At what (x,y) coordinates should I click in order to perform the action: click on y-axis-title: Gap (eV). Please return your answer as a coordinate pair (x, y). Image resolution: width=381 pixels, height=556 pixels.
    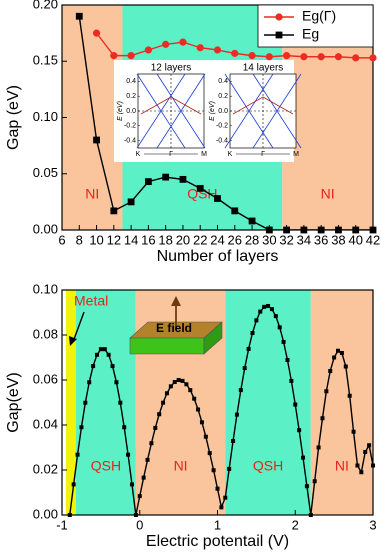
    Looking at the image, I should click on (13, 117).